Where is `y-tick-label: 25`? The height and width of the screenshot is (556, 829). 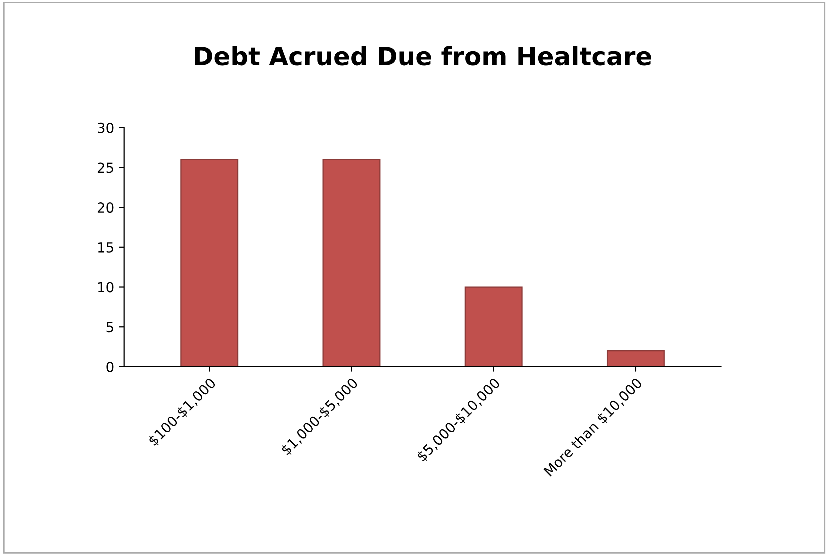 y-tick-label: 25 is located at coordinates (106, 168).